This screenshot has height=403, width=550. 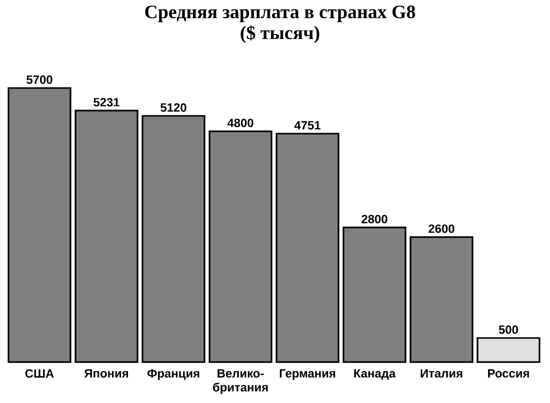 I want to click on data-label: 5231, so click(x=107, y=102).